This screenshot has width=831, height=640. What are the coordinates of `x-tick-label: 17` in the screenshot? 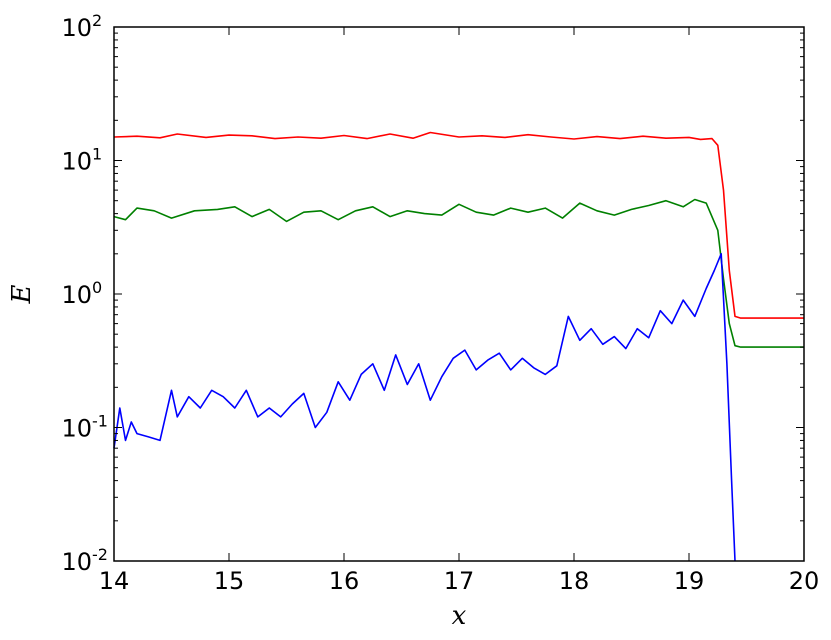 It's located at (459, 581).